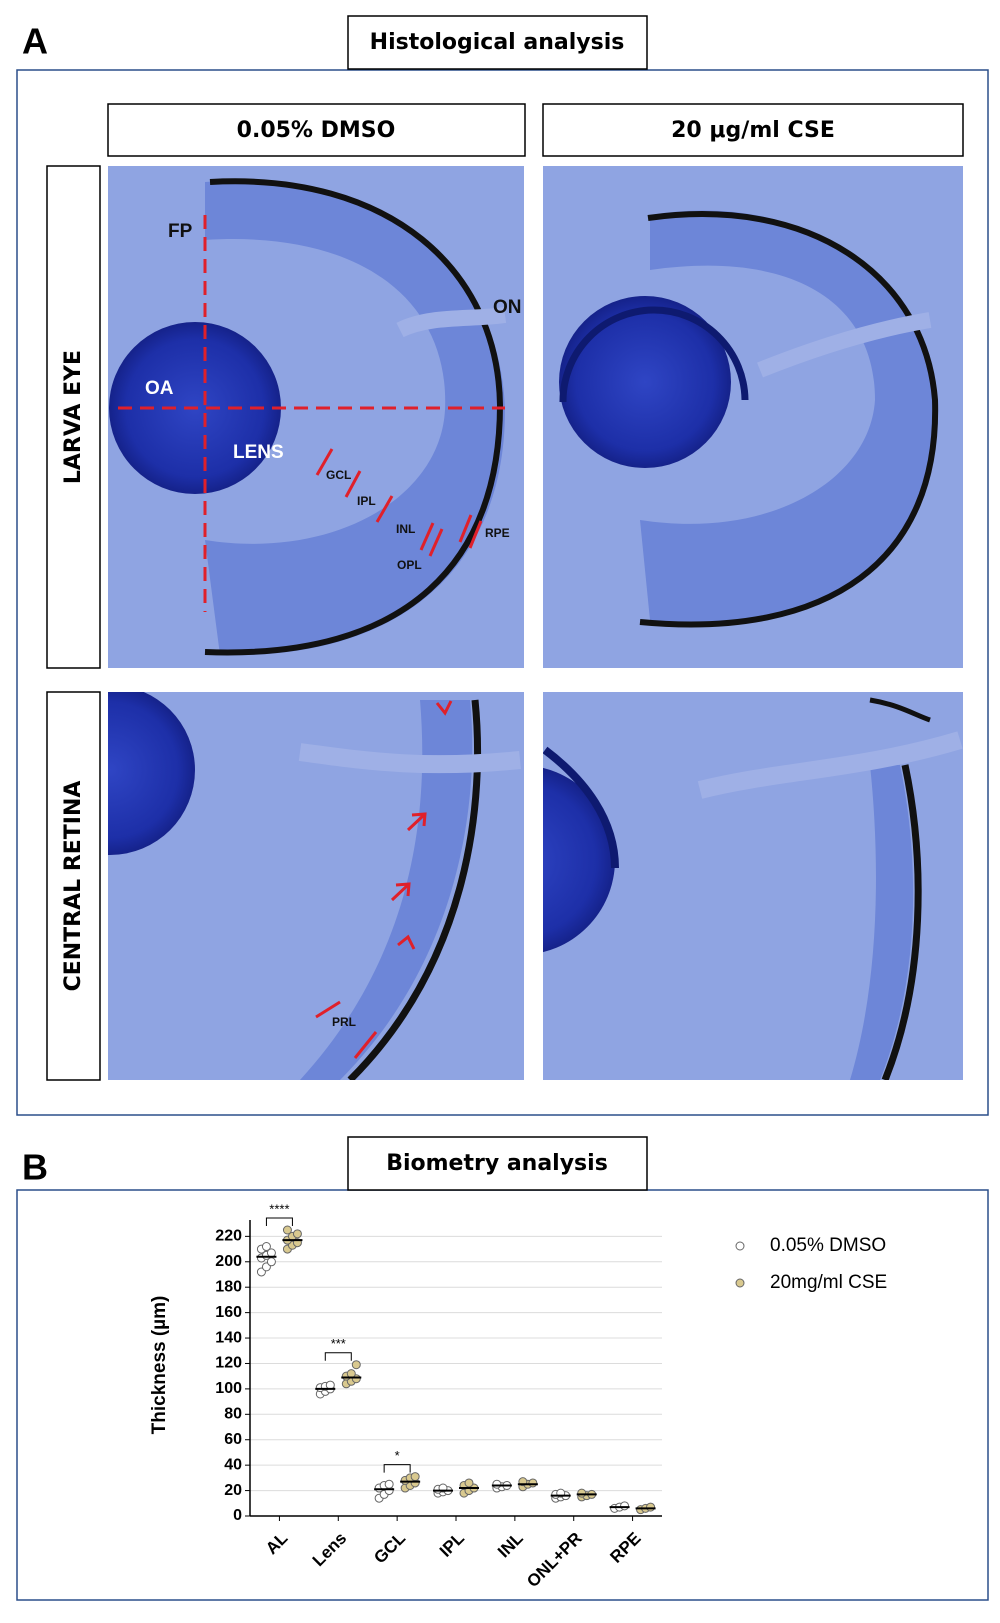  I want to click on y-tick-label: 0, so click(237, 1515).